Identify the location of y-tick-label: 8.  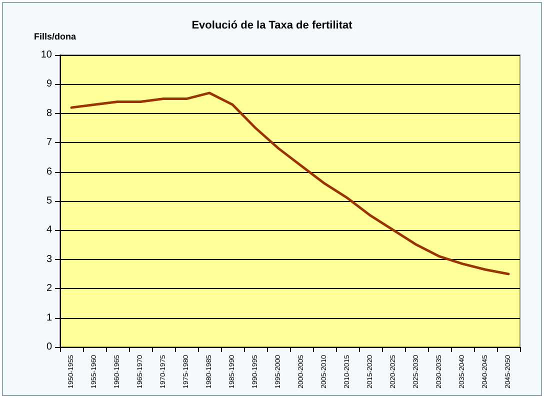
(49, 113).